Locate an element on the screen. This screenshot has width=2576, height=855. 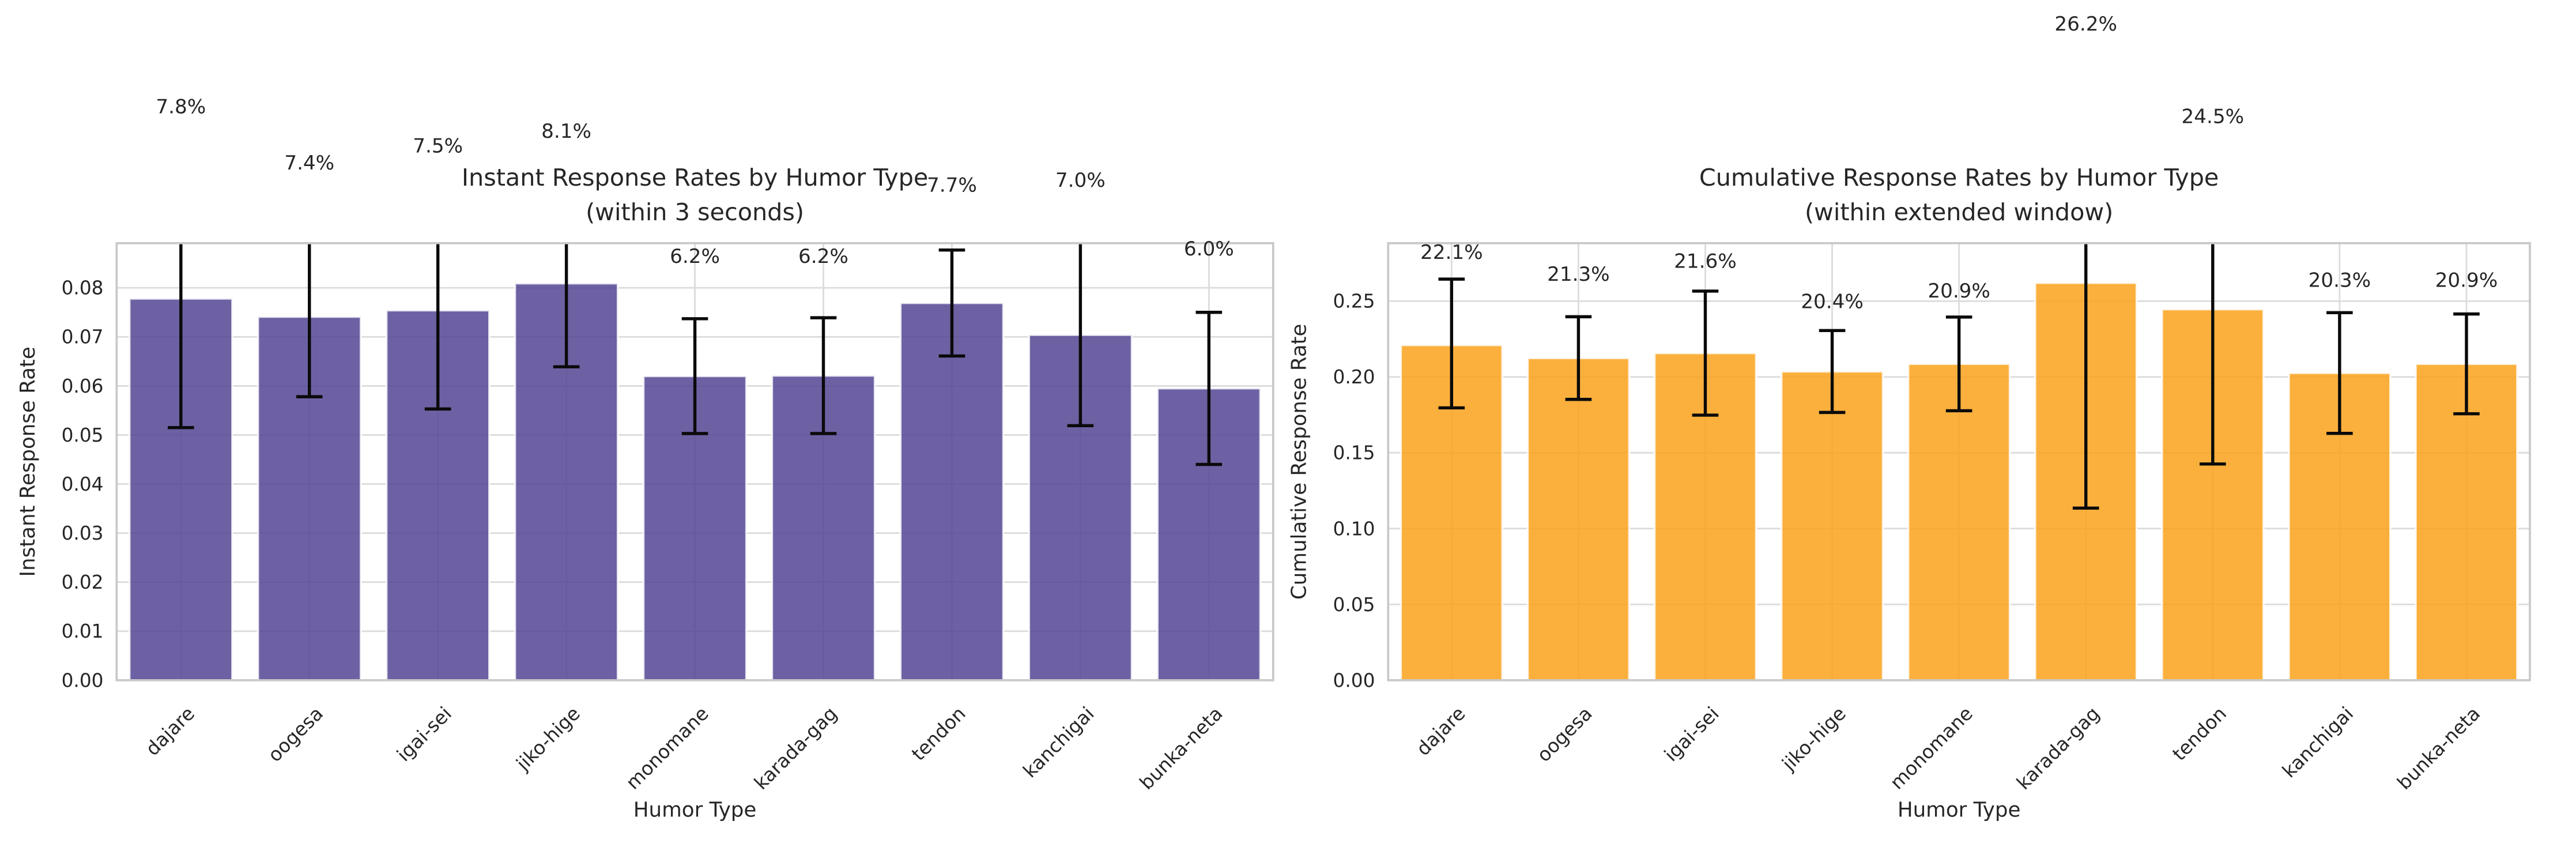
bar-monomane is located at coordinates (1959, 522).